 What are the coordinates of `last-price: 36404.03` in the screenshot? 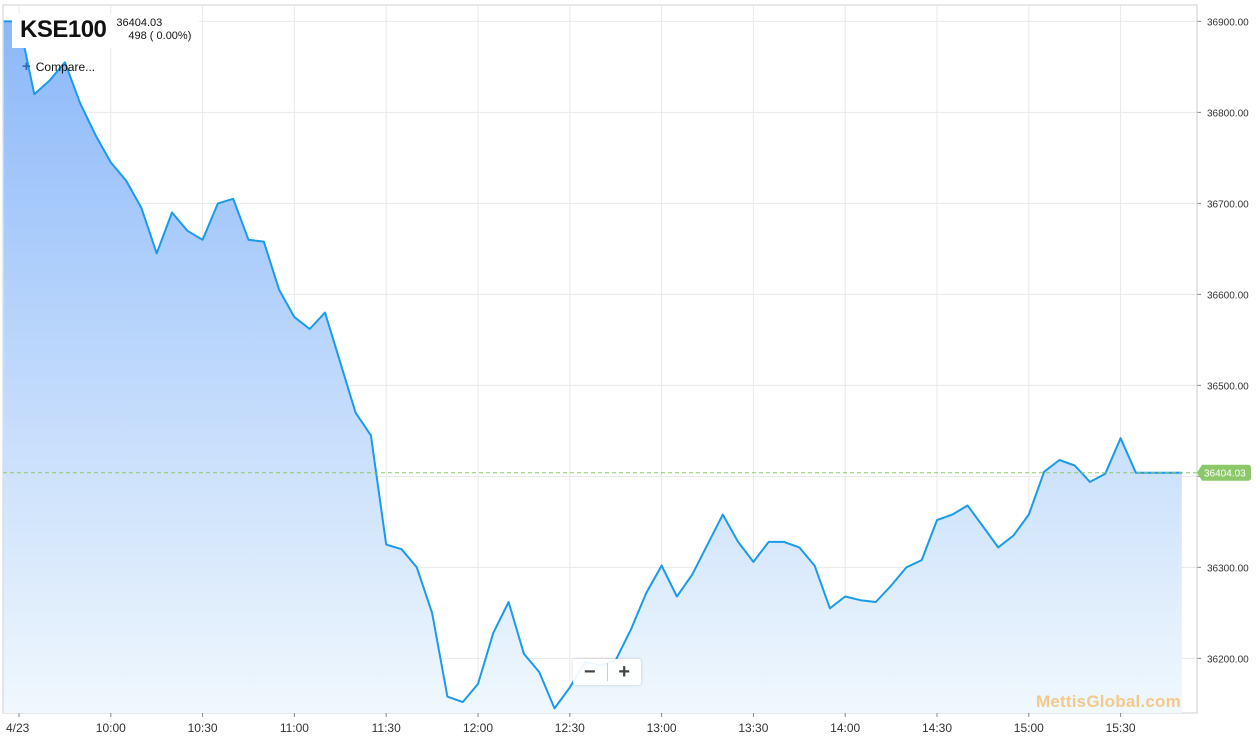 It's located at (139, 23).